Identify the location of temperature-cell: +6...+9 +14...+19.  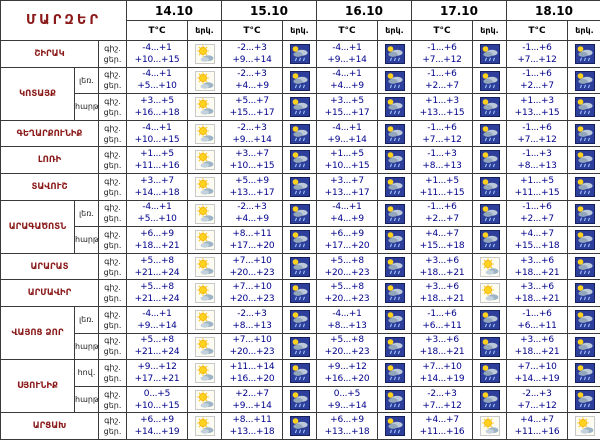
(157, 426).